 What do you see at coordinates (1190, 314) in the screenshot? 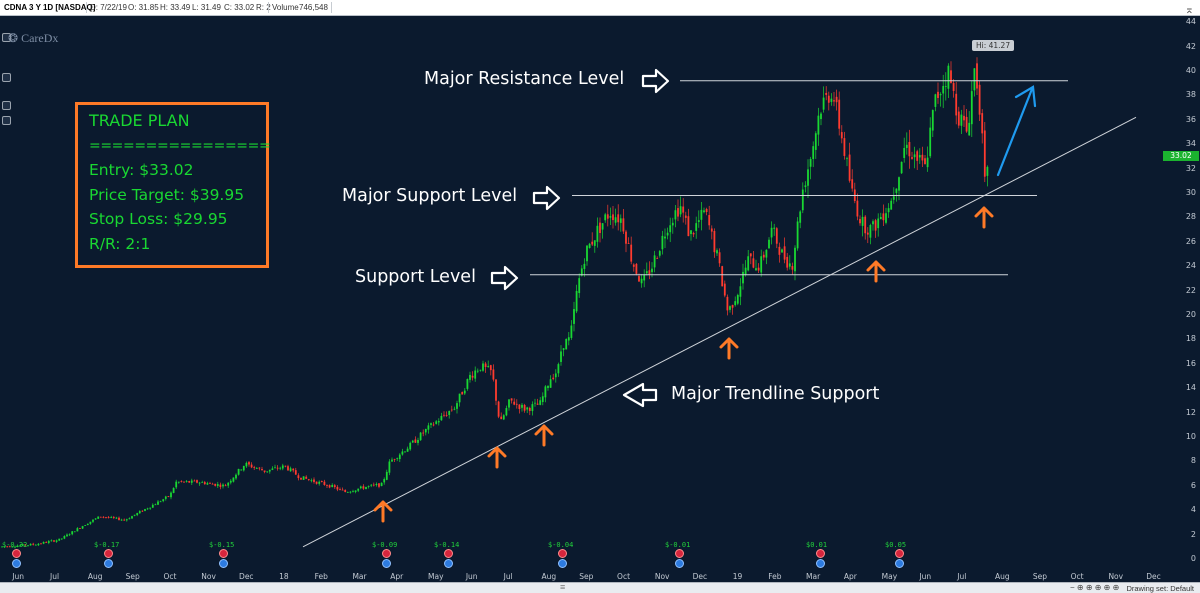
I see `y-tick-label: 20` at bounding box center [1190, 314].